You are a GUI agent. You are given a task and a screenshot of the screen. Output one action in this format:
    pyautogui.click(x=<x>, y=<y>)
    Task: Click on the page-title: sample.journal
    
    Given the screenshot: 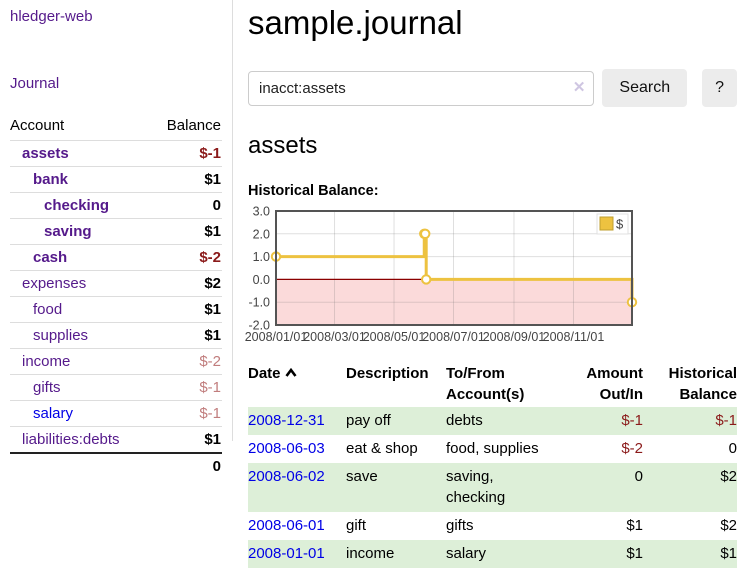 What is the action you would take?
    pyautogui.click(x=355, y=22)
    